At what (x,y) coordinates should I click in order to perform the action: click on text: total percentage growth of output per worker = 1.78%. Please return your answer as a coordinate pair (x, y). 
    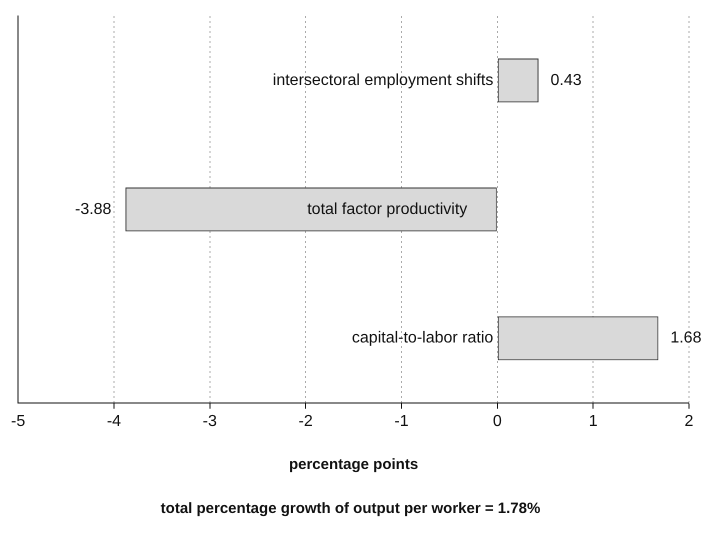
    Looking at the image, I should click on (350, 509).